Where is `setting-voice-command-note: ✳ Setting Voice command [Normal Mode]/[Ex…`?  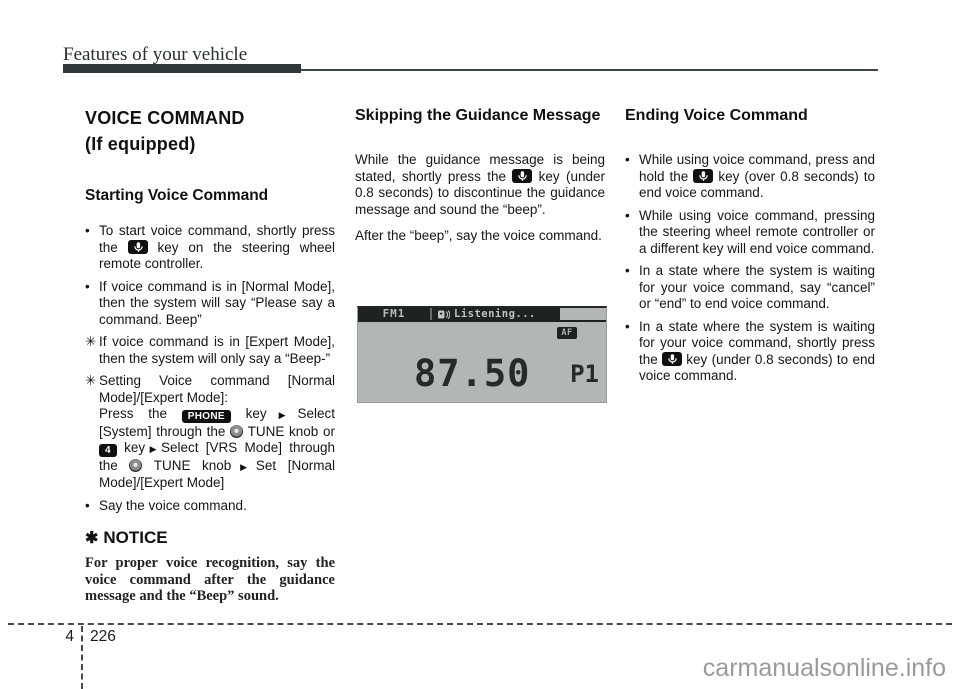 setting-voice-command-note: ✳ Setting Voice command [Normal Mode]/[Ex… is located at coordinates (210, 432).